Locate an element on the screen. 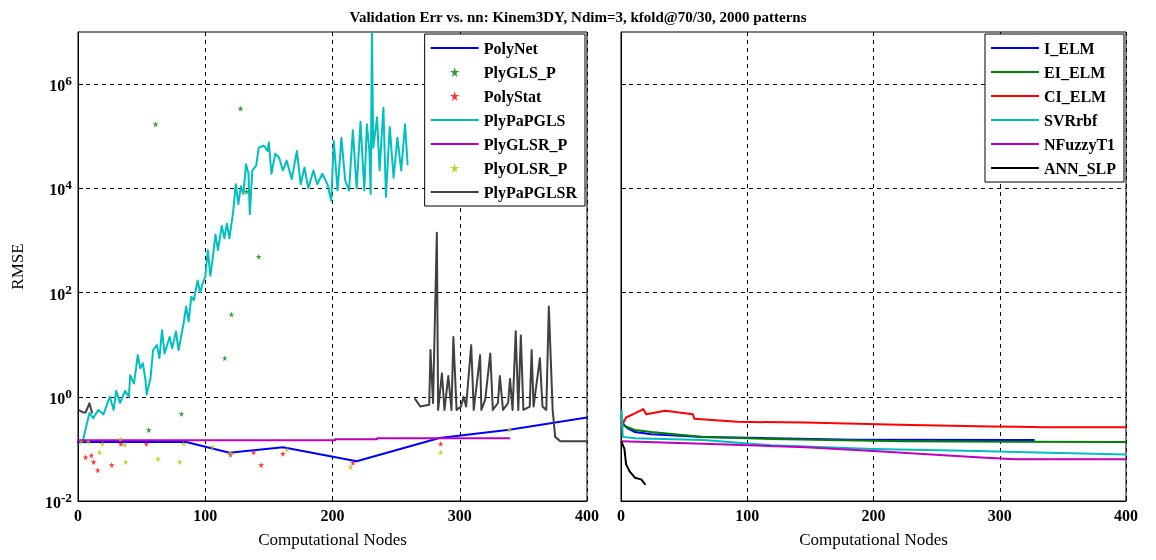 This screenshot has height=560, width=1156. y-axis-title: RMSE is located at coordinates (17, 266).